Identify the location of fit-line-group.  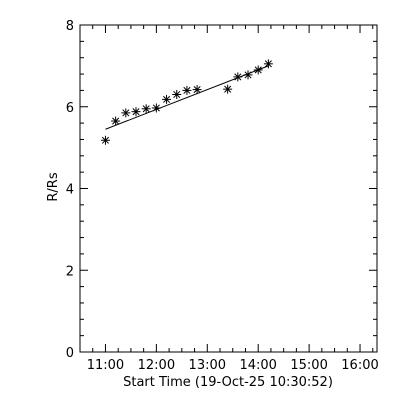
(187, 97).